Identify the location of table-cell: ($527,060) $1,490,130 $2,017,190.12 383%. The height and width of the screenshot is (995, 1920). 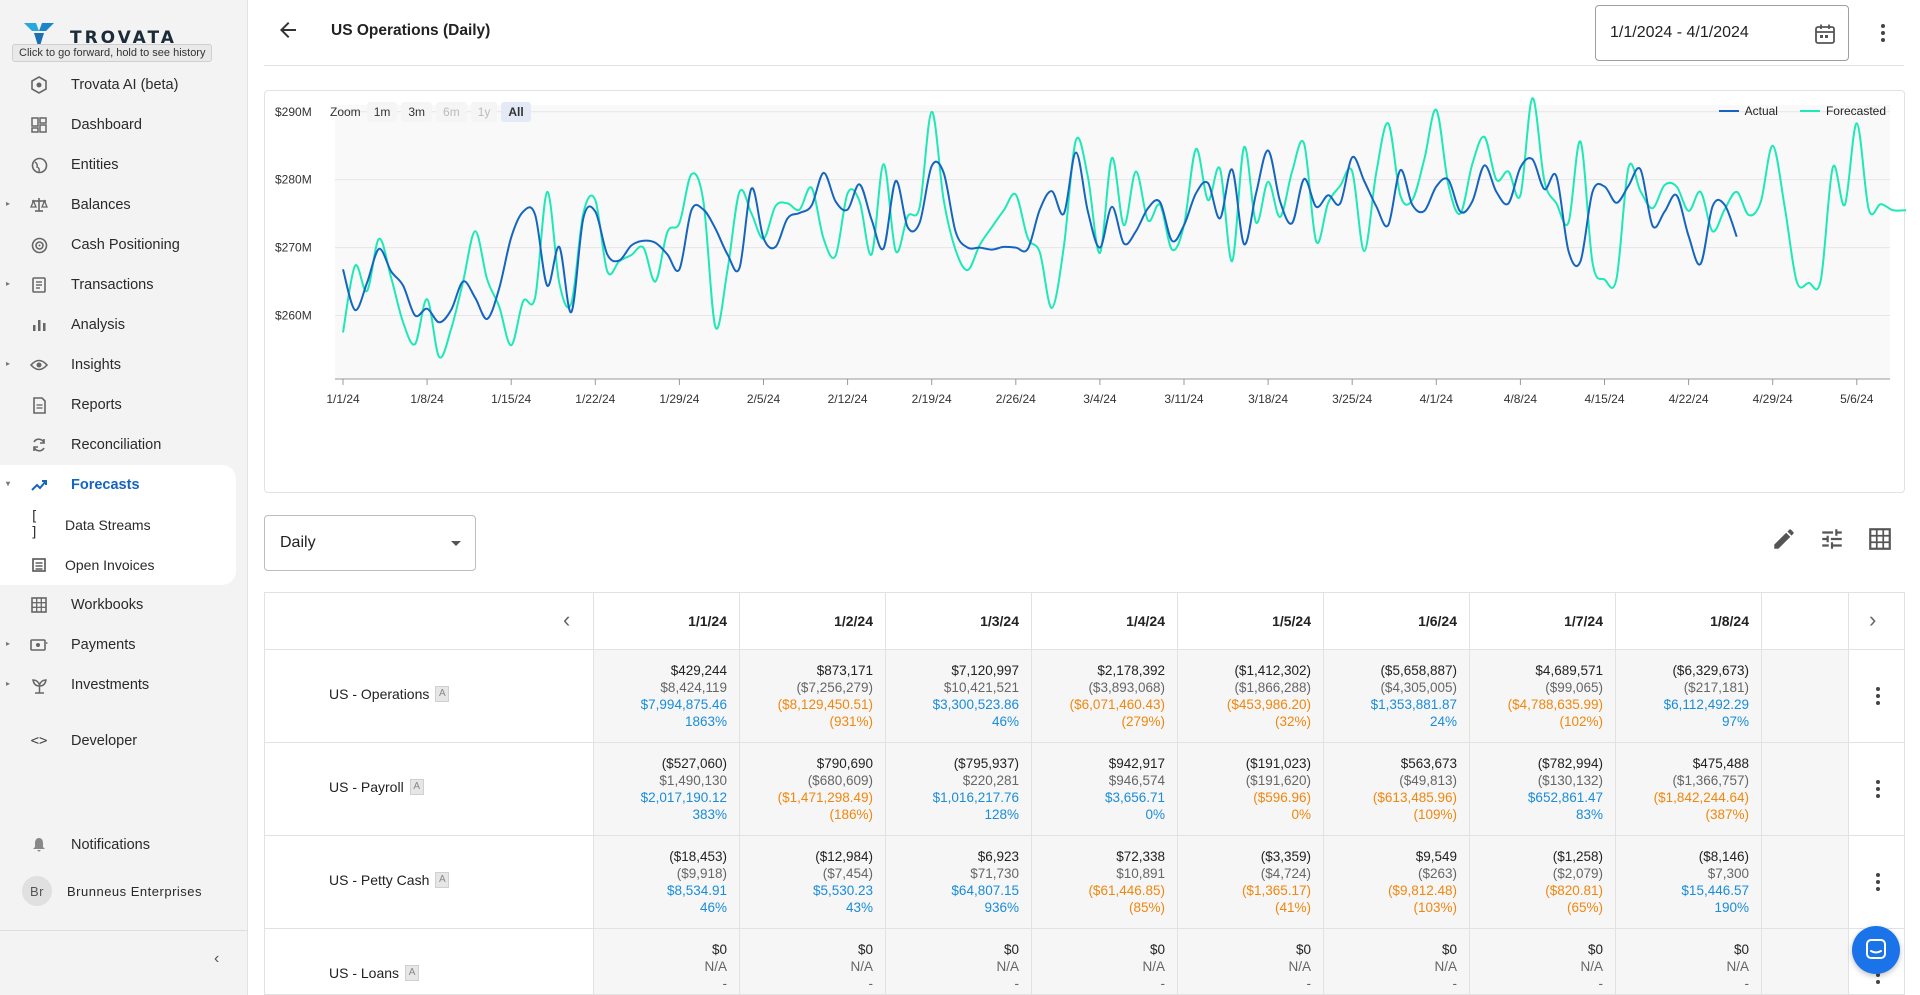
(667, 789).